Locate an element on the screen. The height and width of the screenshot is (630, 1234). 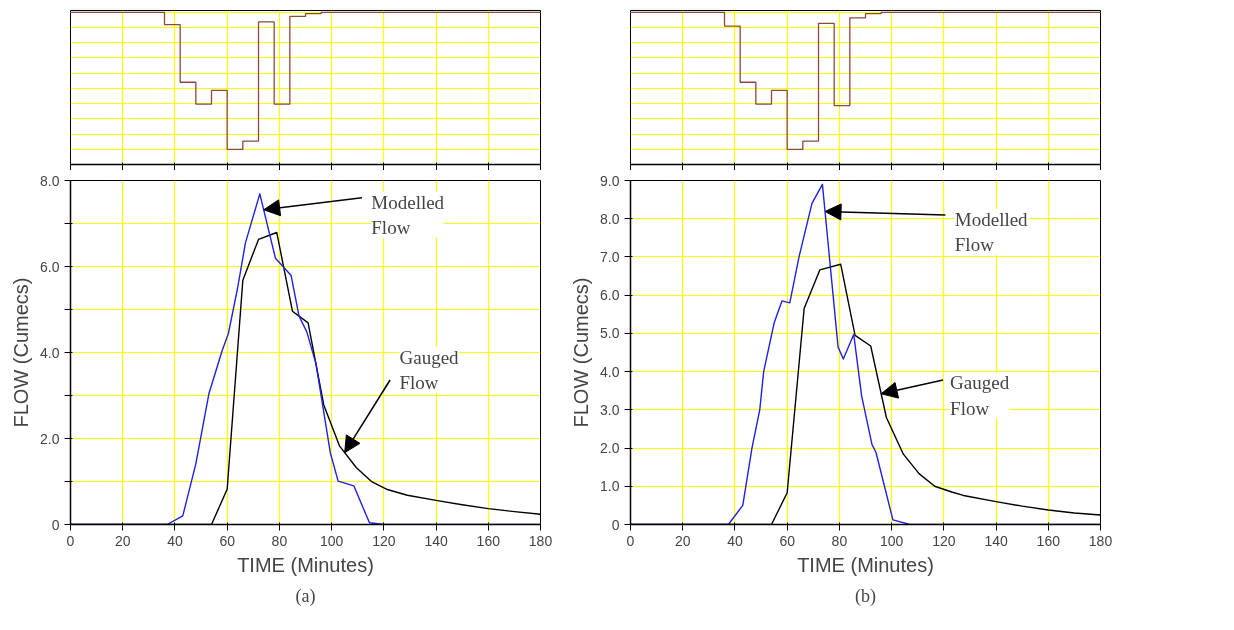
y-tick-label: 5.0 is located at coordinates (610, 333).